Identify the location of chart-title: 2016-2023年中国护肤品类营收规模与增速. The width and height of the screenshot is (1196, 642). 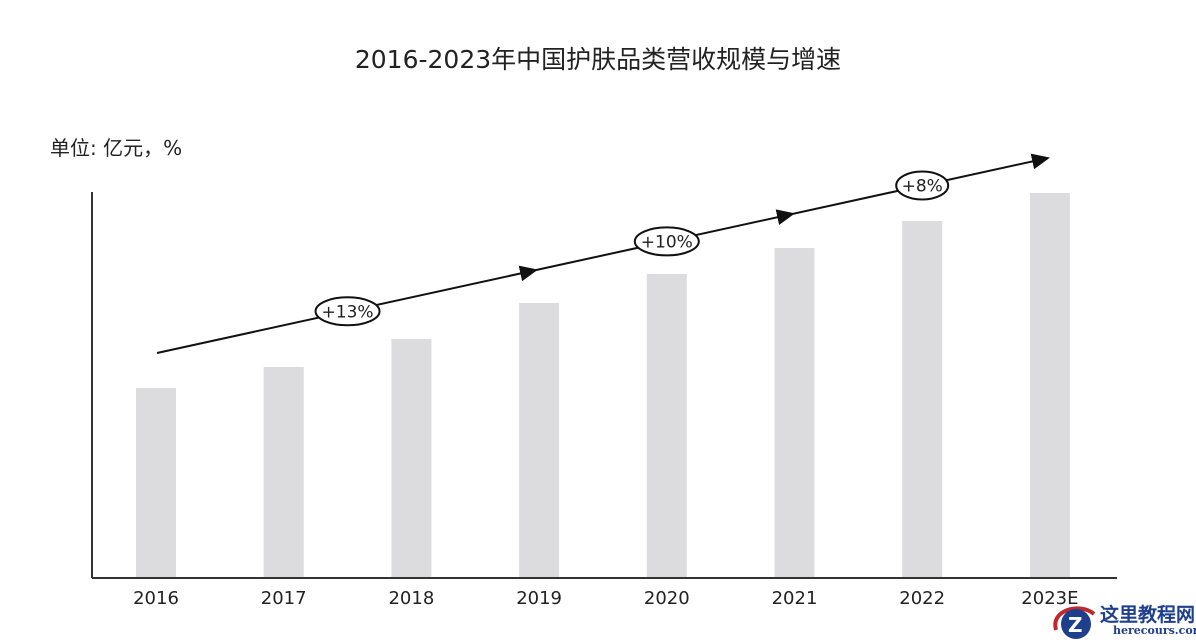
(598, 59).